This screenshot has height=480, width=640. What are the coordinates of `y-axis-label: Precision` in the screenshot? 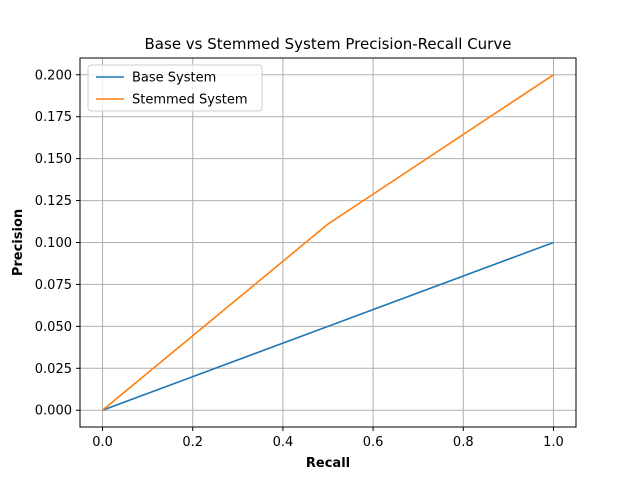 It's located at (18, 242).